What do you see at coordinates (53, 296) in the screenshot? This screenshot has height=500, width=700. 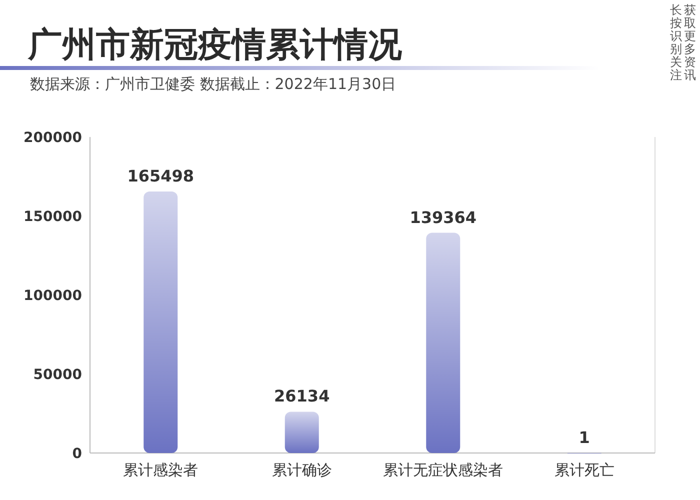 I see `y-tick-label: 100000` at bounding box center [53, 296].